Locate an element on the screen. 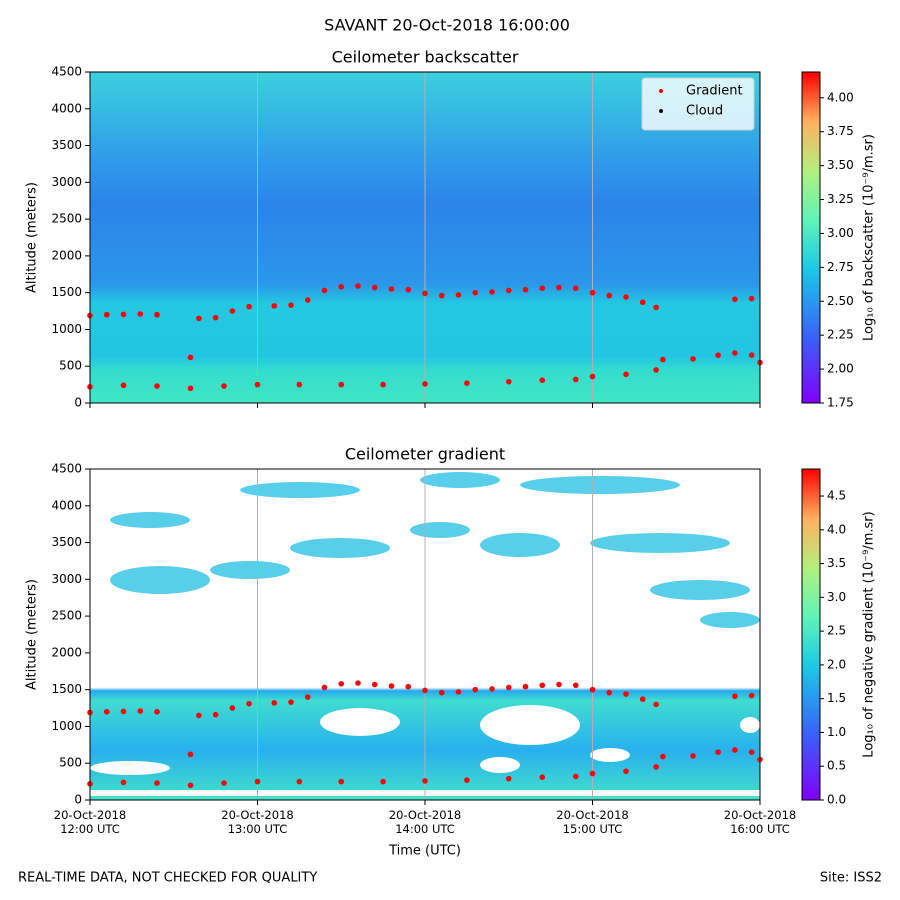 The height and width of the screenshot is (900, 900). colorbar-tick-label: 2.25 is located at coordinates (840, 335).